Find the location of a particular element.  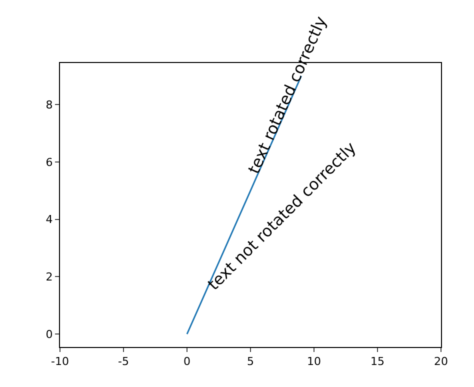

x-tick-label: 20 is located at coordinates (441, 361).